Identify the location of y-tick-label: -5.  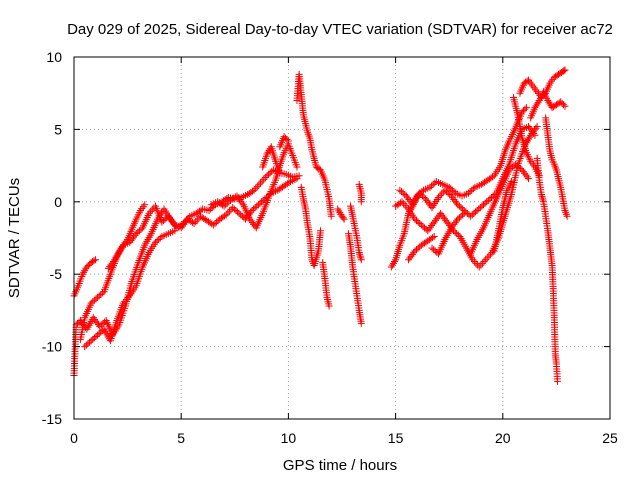
(56, 274).